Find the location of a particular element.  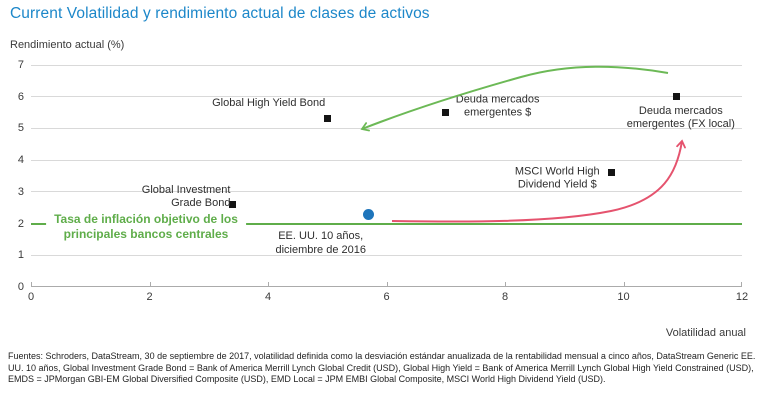

global-investment-grade-bond-label: Global Investment Grade Bond is located at coordinates (186, 197).